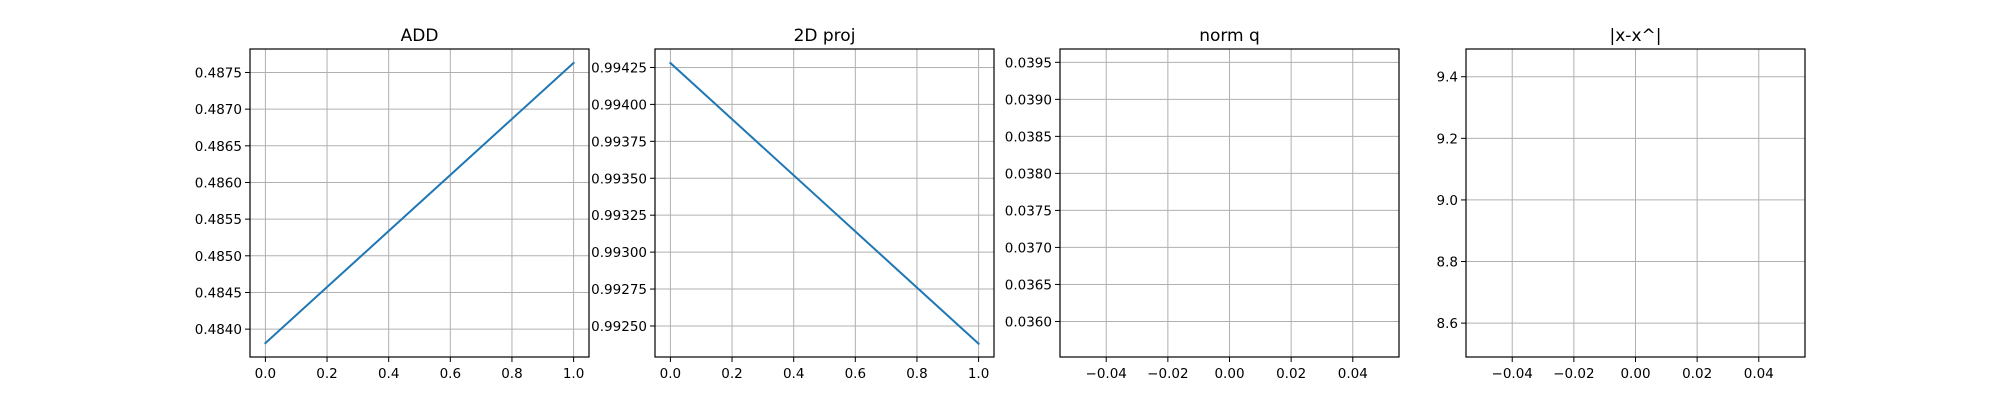 This screenshot has height=400, width=2000. Describe the element at coordinates (450, 374) in the screenshot. I see `add-x-tick-label: 0.6` at that location.